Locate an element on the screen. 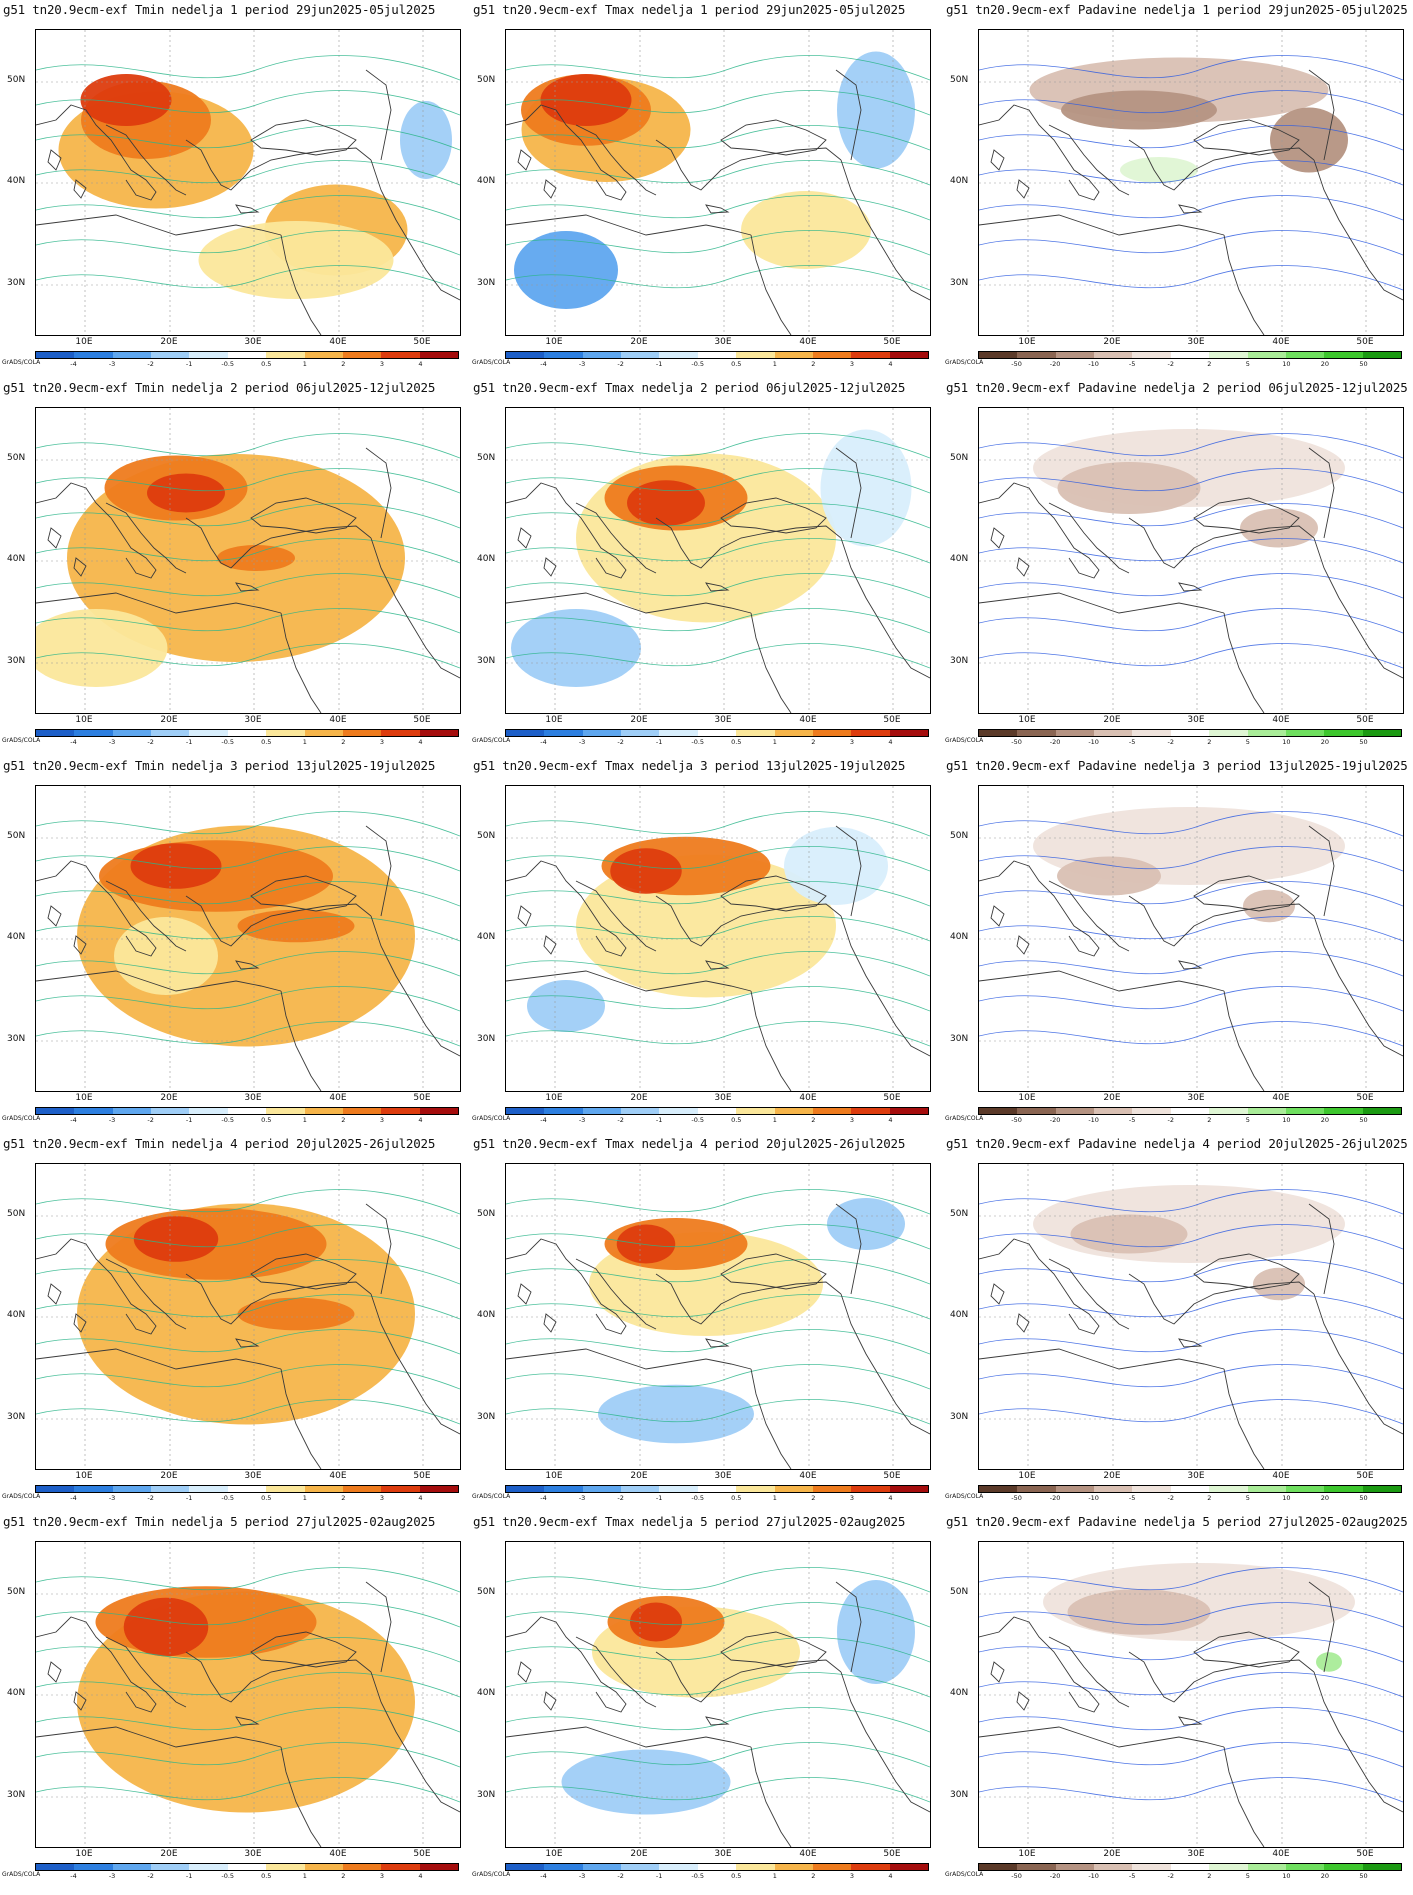 This screenshot has height=1895, width=1413. colorbar-labels: -50 -20 -10 -5 -2 2 5 10 20 50 is located at coordinates (1190, 1877).